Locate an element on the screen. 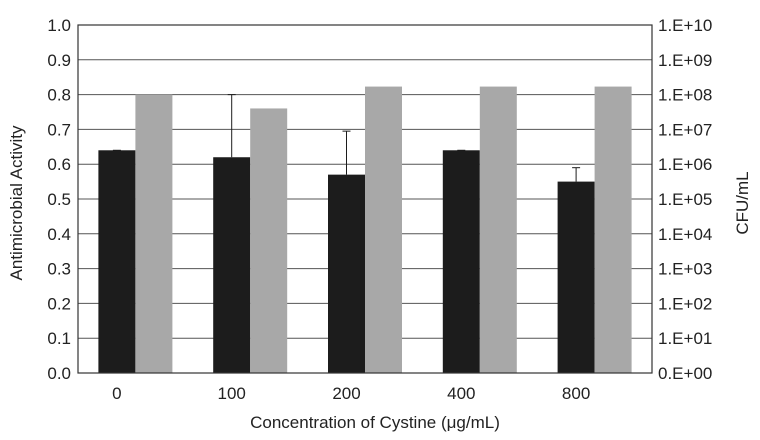 The height and width of the screenshot is (440, 760). x-axis-title: Concentration of Cystine (μg/mL) is located at coordinates (375, 422).